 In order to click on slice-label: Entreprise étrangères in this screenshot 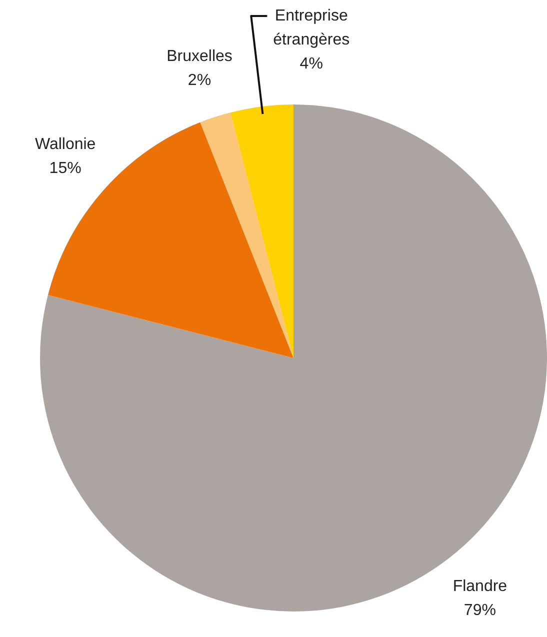, I will do `click(311, 27)`.